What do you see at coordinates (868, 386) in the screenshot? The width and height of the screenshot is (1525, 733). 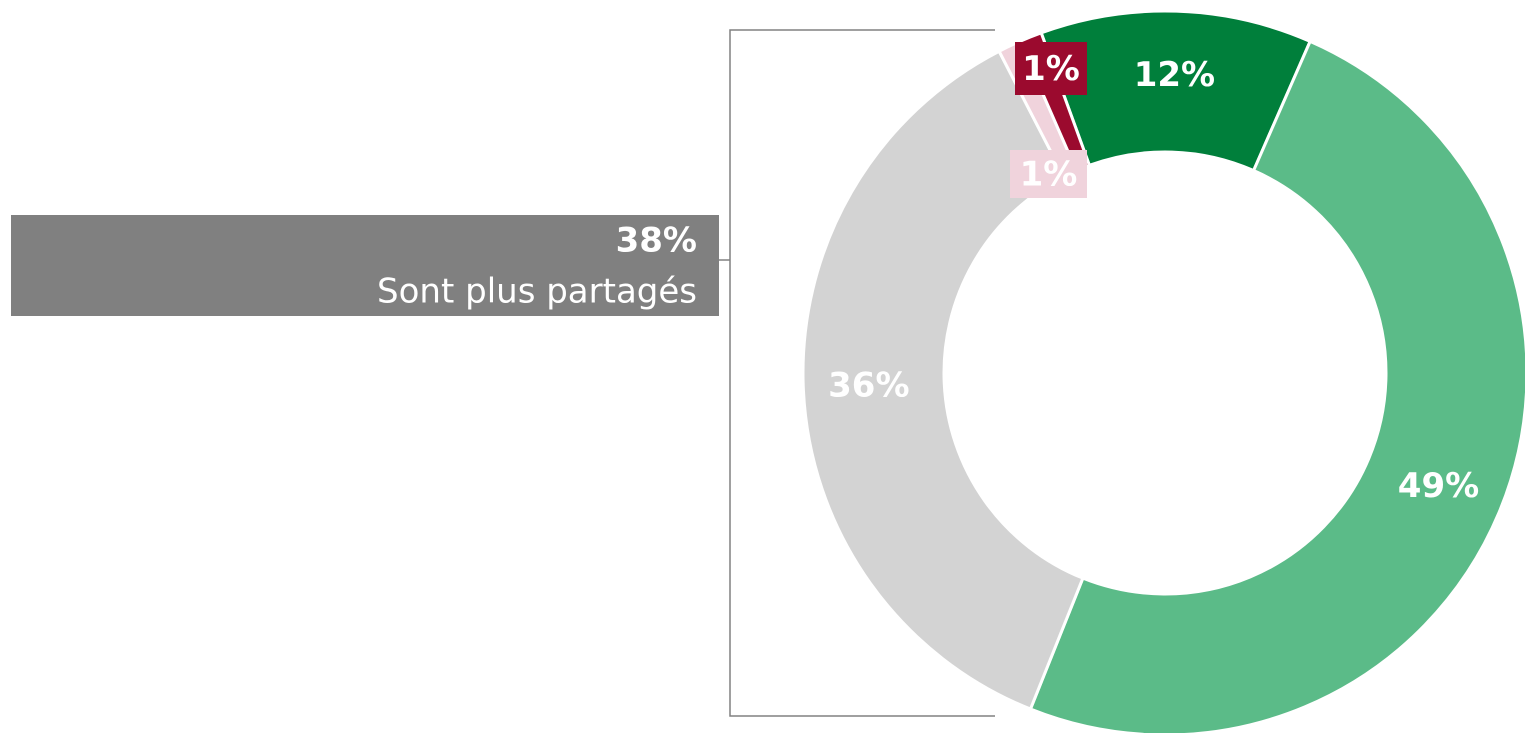 I see `value-label: 36%` at bounding box center [868, 386].